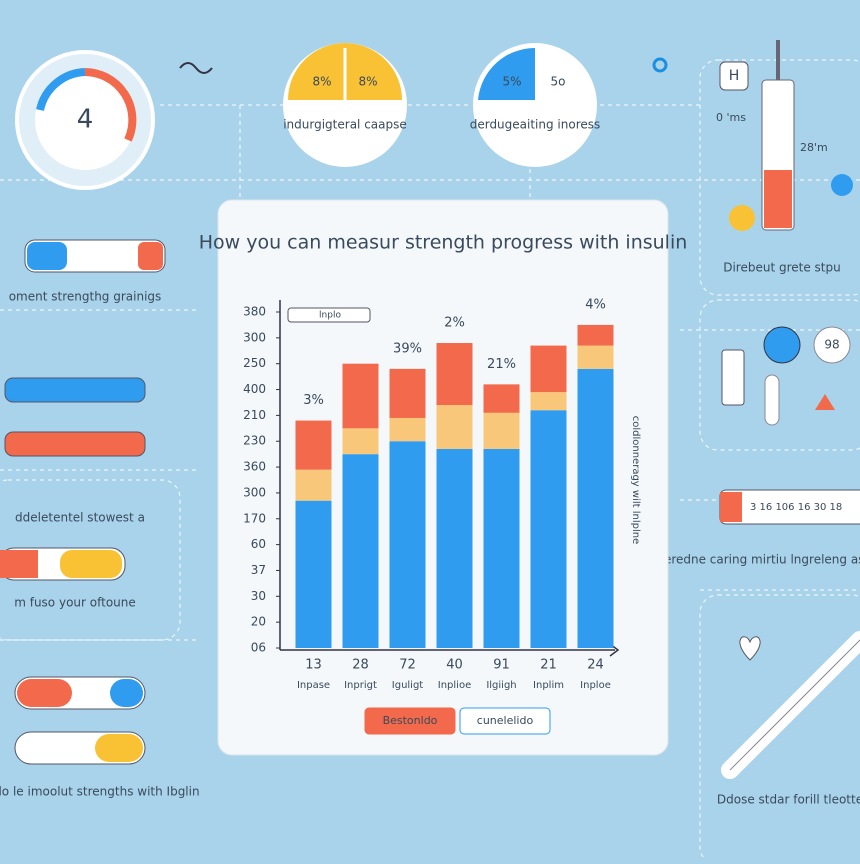 The image size is (860, 864). Describe the element at coordinates (535, 105) in the screenshot. I see `circle-card-2: 5% 5o derdugeaiting inoress` at that location.